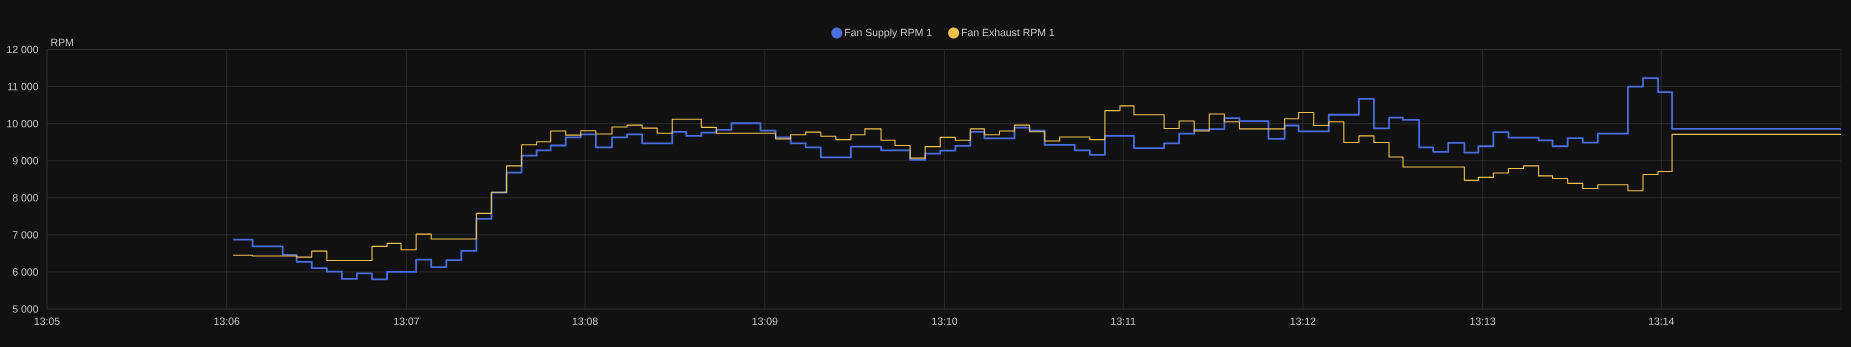 The width and height of the screenshot is (1851, 347). What do you see at coordinates (227, 321) in the screenshot?
I see `x-tick-label: 13:06` at bounding box center [227, 321].